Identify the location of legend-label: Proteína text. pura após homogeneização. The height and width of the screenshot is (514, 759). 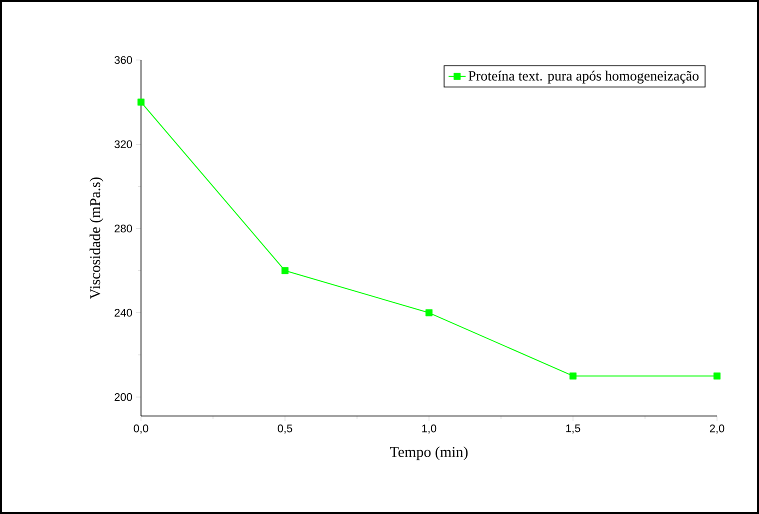
(583, 77).